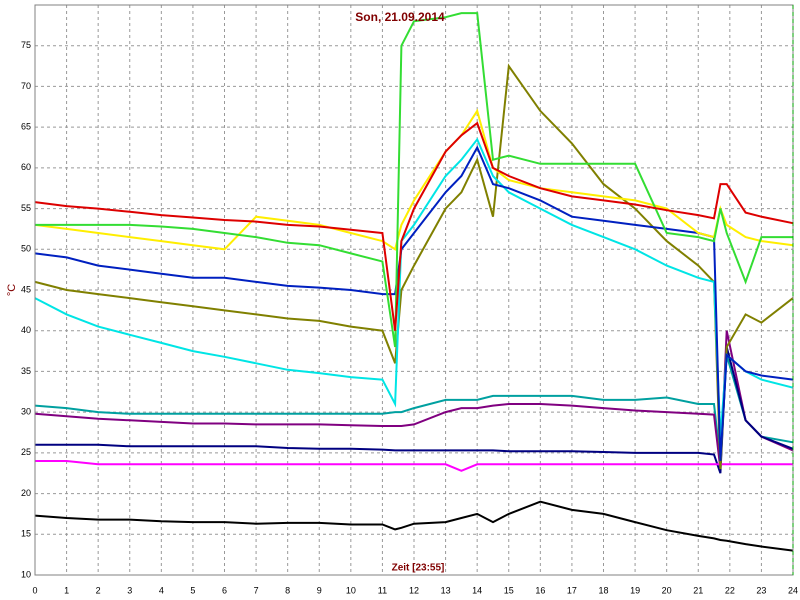  Describe the element at coordinates (224, 590) in the screenshot. I see `x-tick-label: 6` at that location.